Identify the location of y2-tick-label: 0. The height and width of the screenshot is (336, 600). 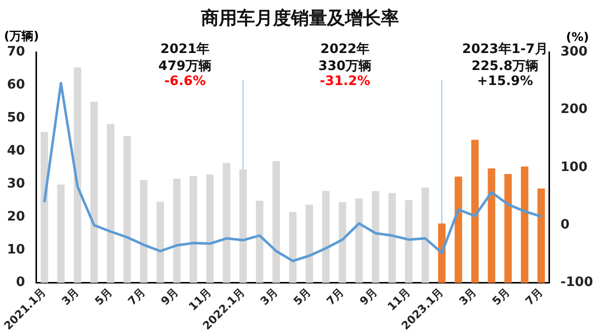
(565, 225).